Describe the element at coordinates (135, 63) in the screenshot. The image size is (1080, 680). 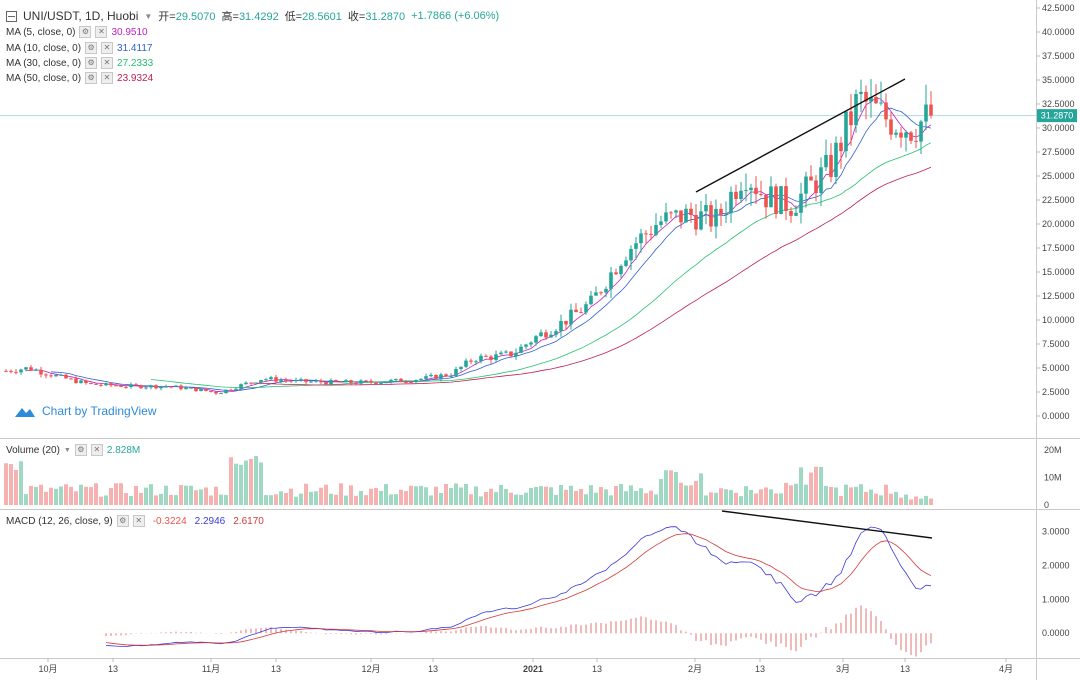
I see `ma30-value: 27.2333` at that location.